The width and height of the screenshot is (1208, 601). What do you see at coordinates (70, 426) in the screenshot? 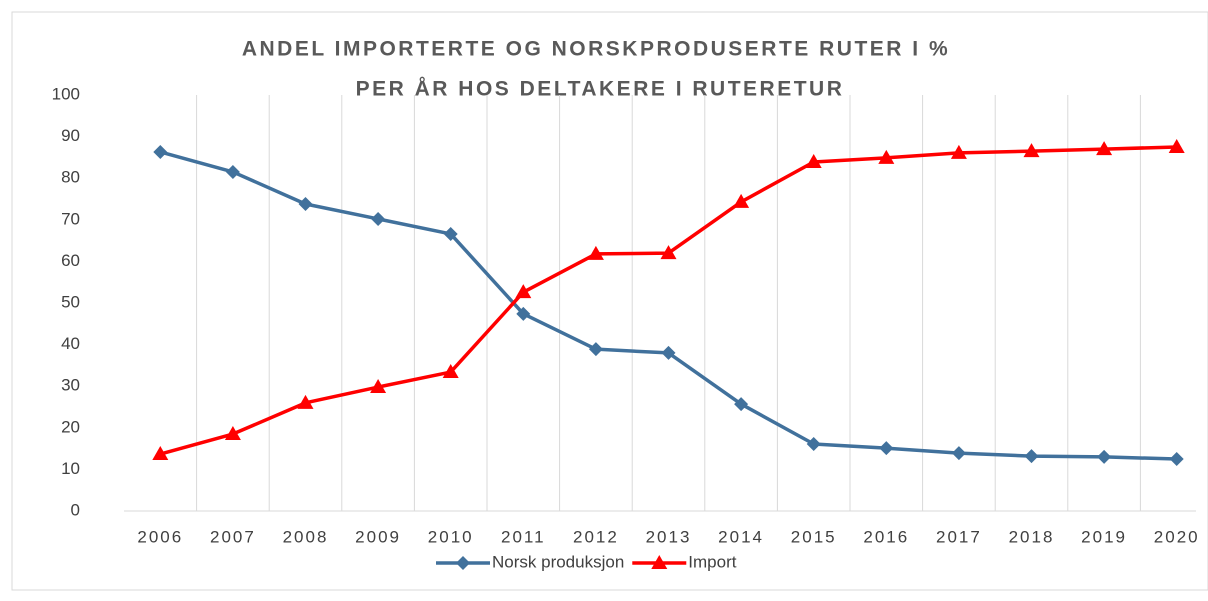
I see `y-tick-label: 20` at bounding box center [70, 426].